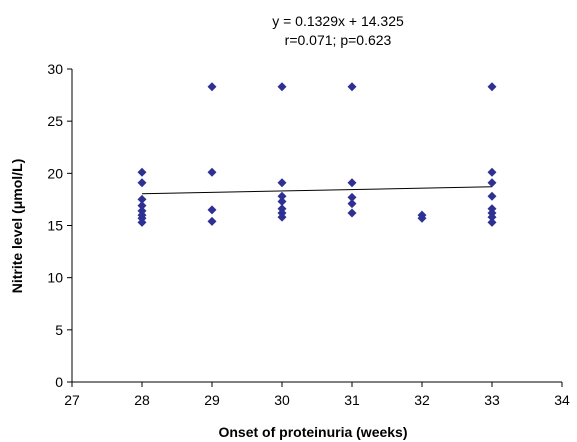  What do you see at coordinates (17, 226) in the screenshot?
I see `y-axis-title: Nitrite level (μmol/L)` at bounding box center [17, 226].